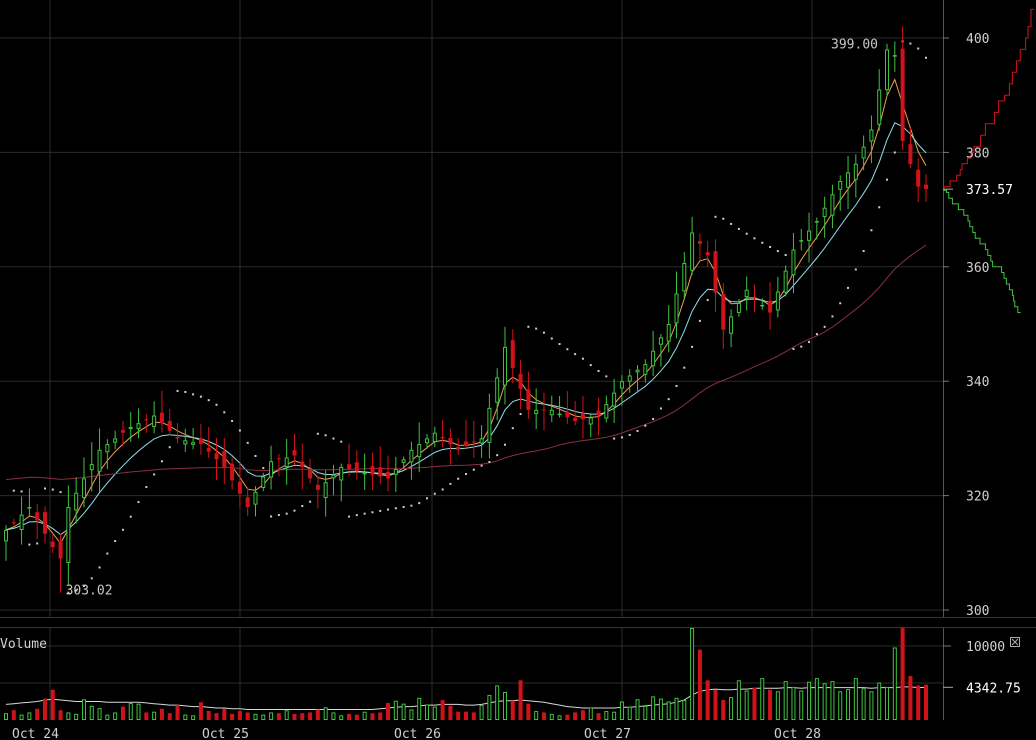 The width and height of the screenshot is (1036, 740). I want to click on close-box-frame, so click(1015, 642).